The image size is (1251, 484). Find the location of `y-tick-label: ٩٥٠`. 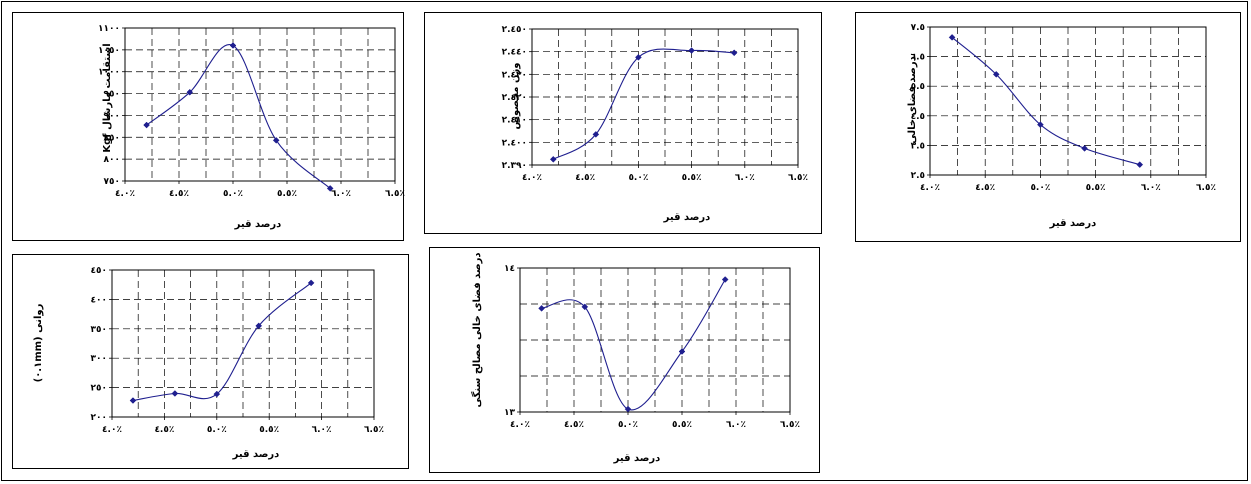

y-tick-label: ٩٥٠ is located at coordinates (112, 95).